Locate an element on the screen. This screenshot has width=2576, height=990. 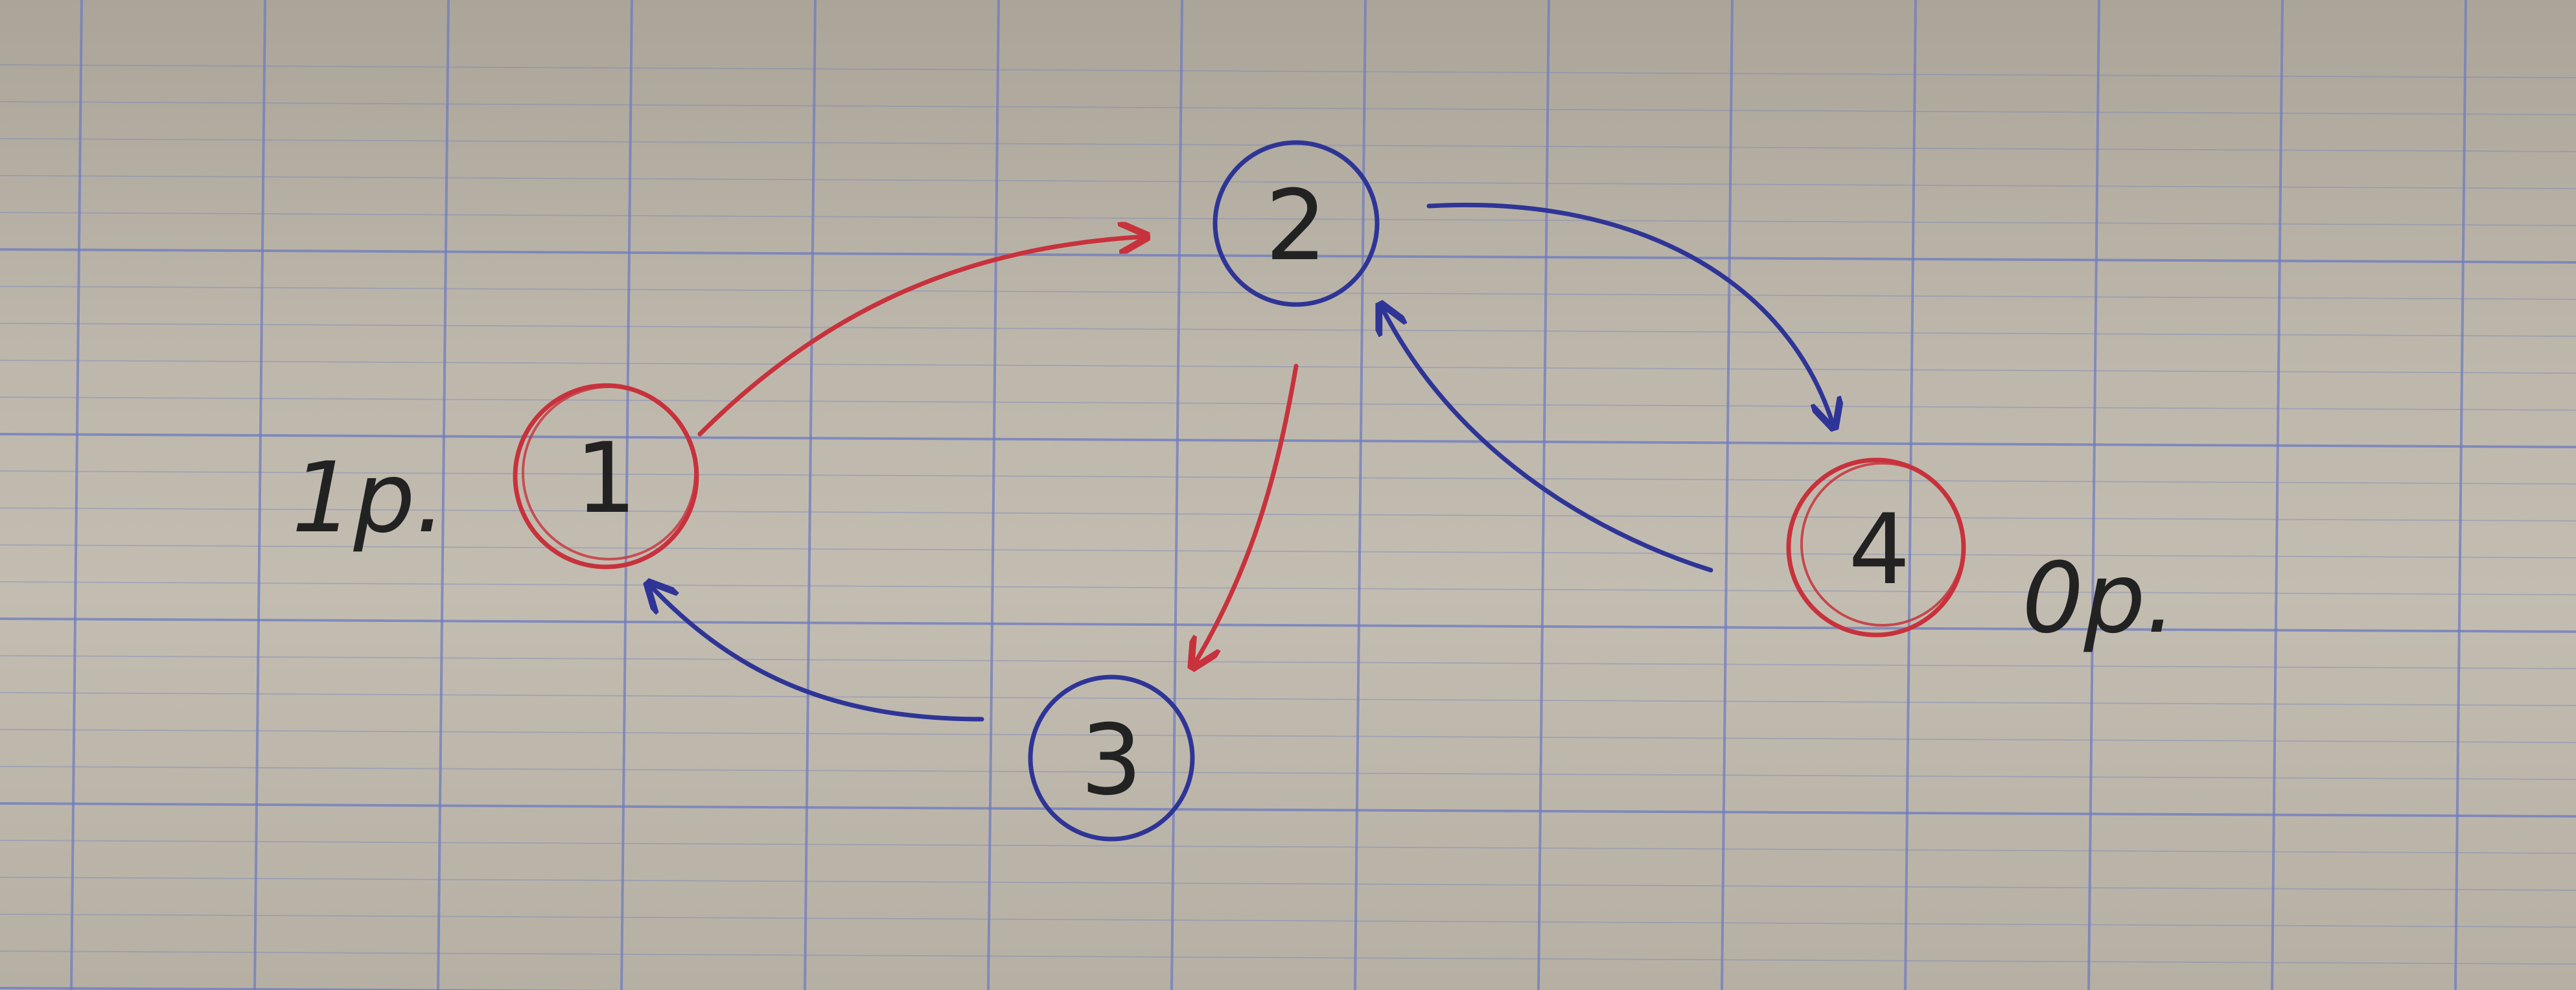
node-4-ring-retrace is located at coordinates (1882, 544).